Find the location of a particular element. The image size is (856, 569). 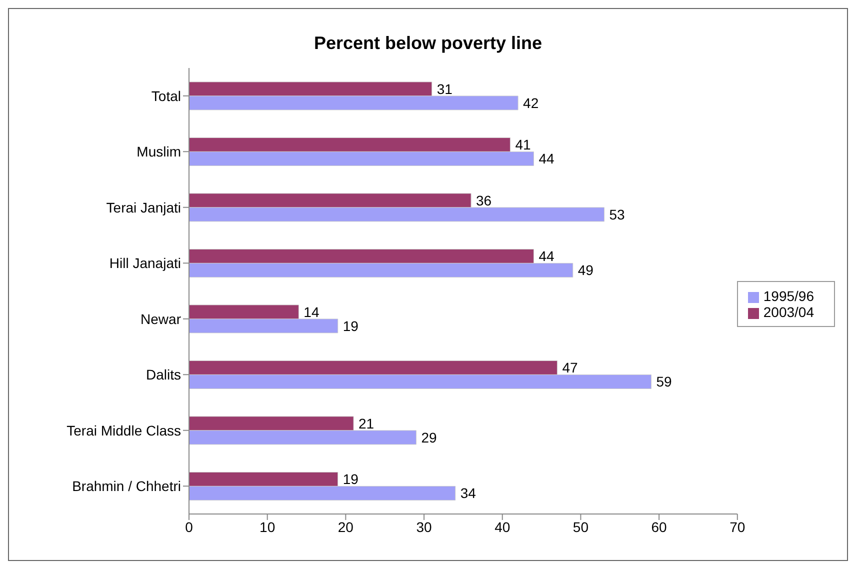

data-label: 42 is located at coordinates (531, 102).